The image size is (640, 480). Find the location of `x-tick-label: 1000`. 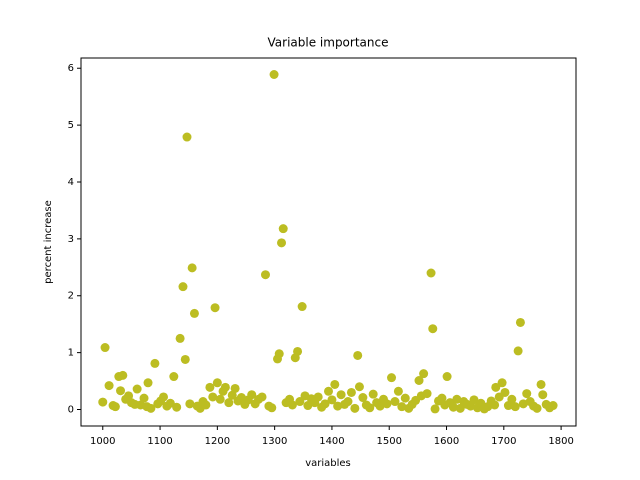

x-tick-label: 1000 is located at coordinates (102, 441).